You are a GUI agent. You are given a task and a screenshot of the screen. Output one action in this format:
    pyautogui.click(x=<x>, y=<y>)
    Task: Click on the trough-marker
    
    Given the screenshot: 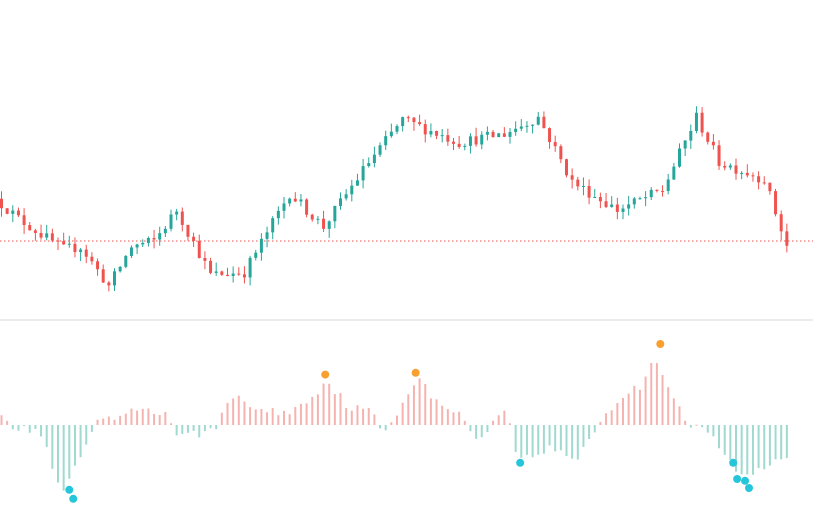 What is the action you would take?
    pyautogui.click(x=520, y=462)
    